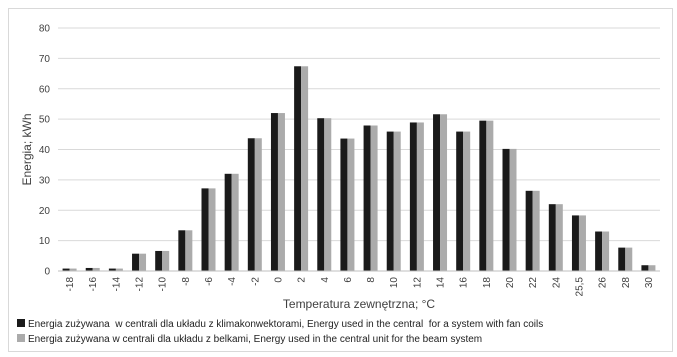 The width and height of the screenshot is (677, 357). Describe the element at coordinates (45, 120) in the screenshot. I see `y-tick-label: 50` at that location.